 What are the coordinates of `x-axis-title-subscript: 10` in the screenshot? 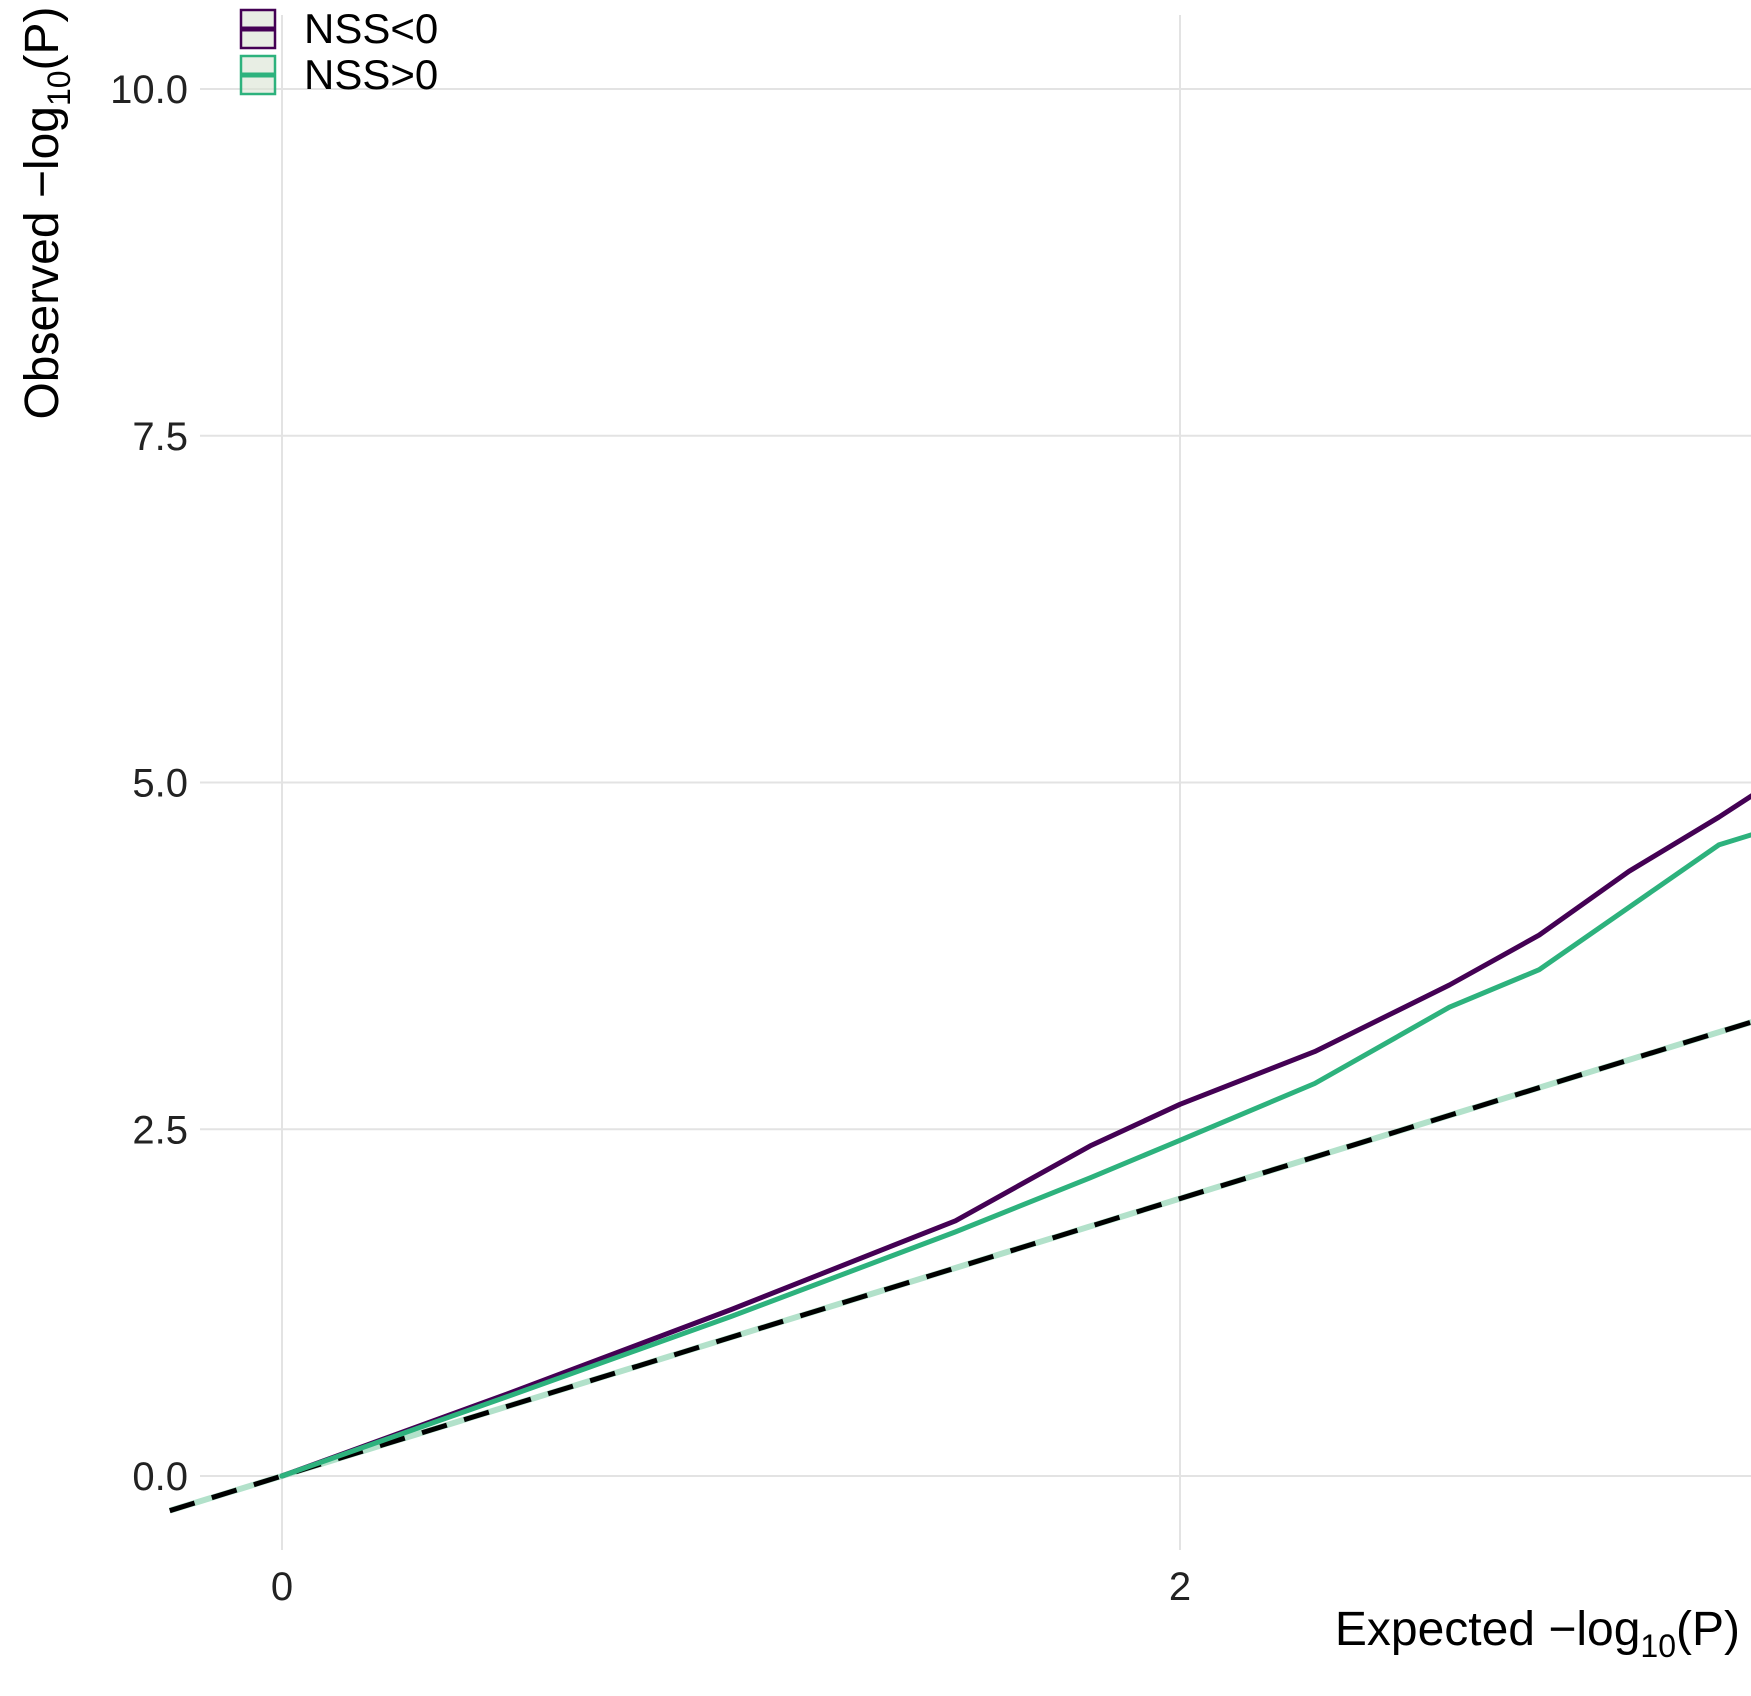 It's located at (1658, 1646).